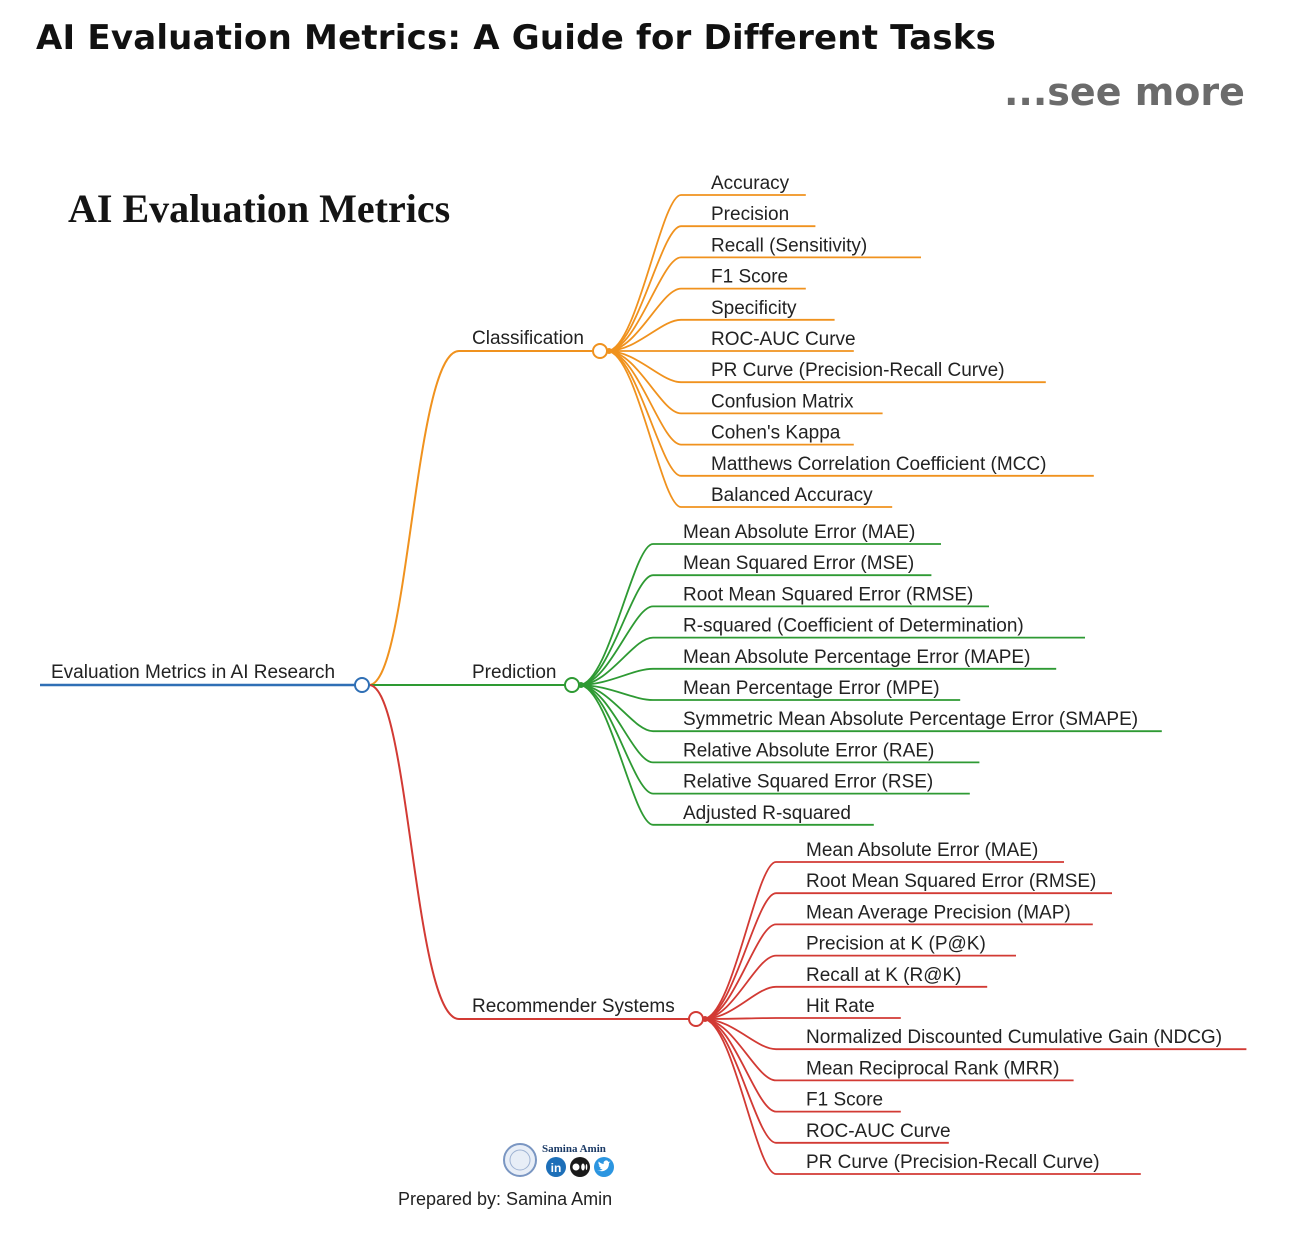 Image resolution: width=1290 pixels, height=1233 pixels. I want to click on classification-leaf-label: PR Curve (Precision-Recall Curve), so click(858, 370).